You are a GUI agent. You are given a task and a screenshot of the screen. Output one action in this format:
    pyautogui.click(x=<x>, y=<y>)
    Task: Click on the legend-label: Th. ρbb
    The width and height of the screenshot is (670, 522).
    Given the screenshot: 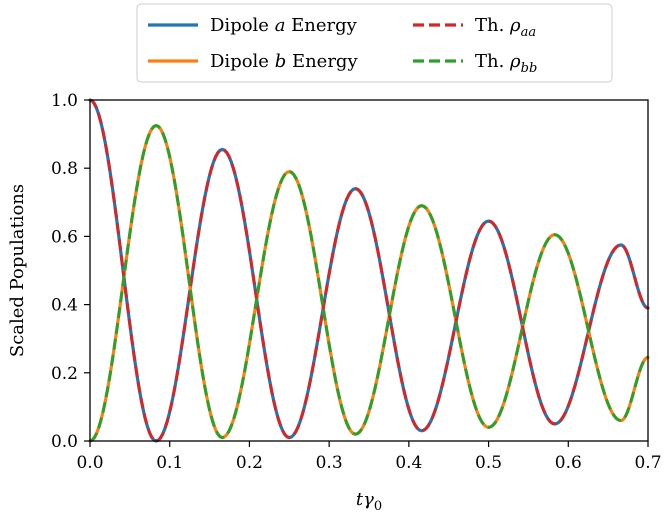 What is the action you would take?
    pyautogui.click(x=506, y=63)
    